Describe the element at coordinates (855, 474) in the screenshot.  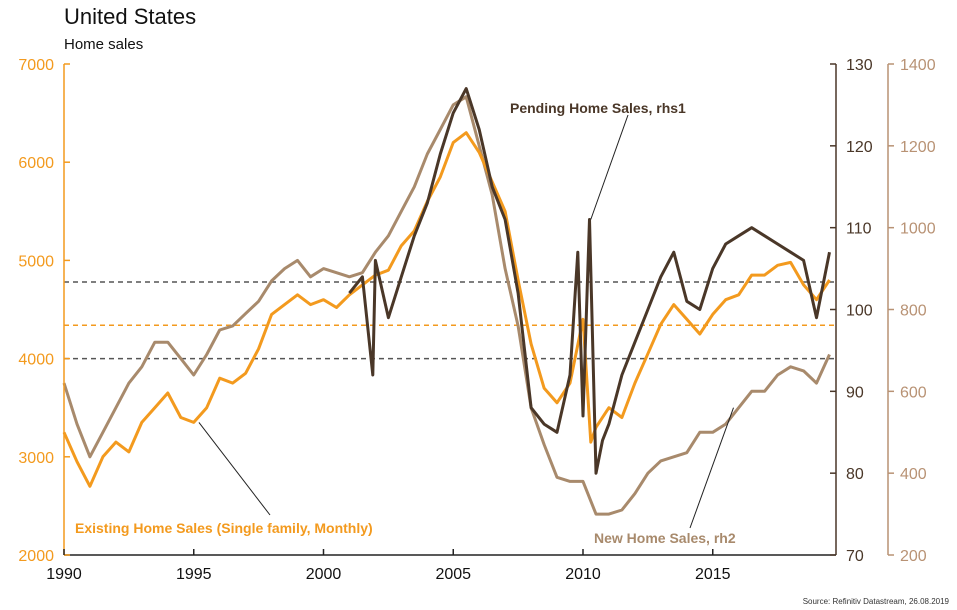
I see `tick-label: 80` at that location.